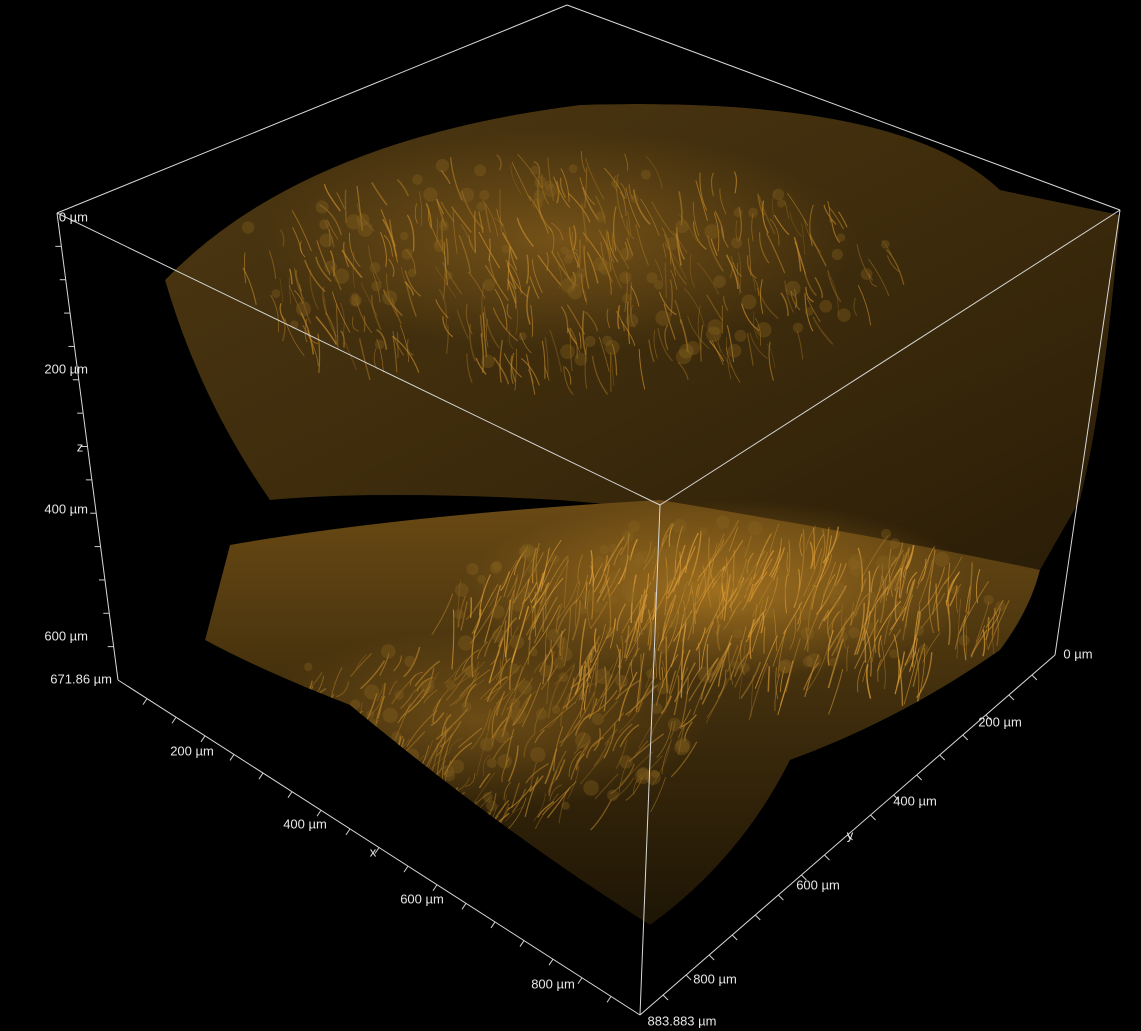 The width and height of the screenshot is (1141, 1031). I want to click on x-tick-label: 200 µm, so click(192, 750).